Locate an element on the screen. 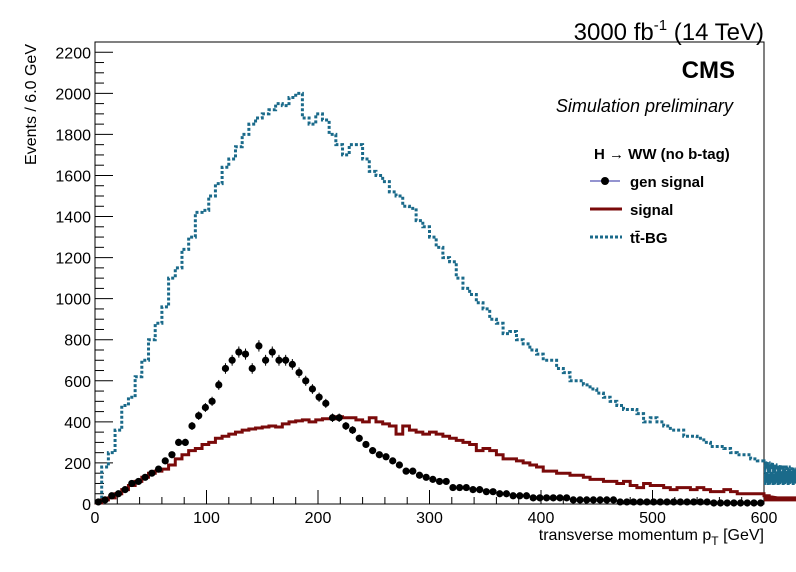 This screenshot has height=572, width=796. legend-entry-gen-signal: gen signal is located at coordinates (667, 182).